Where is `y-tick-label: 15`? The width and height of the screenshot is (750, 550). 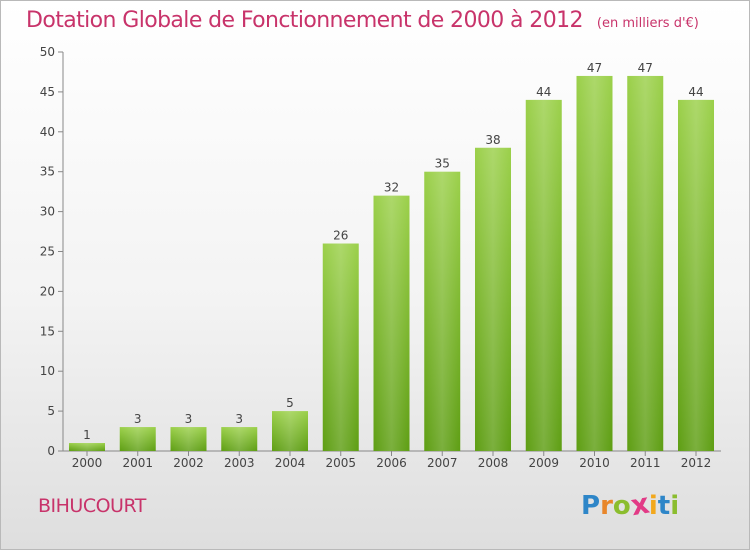 y-tick-label: 15 is located at coordinates (47, 331).